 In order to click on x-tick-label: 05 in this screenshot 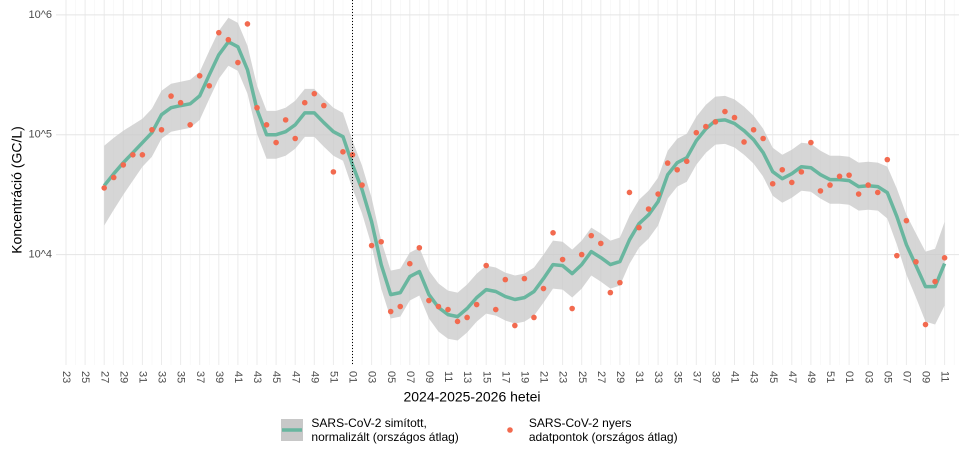, I will do `click(887, 377)`.